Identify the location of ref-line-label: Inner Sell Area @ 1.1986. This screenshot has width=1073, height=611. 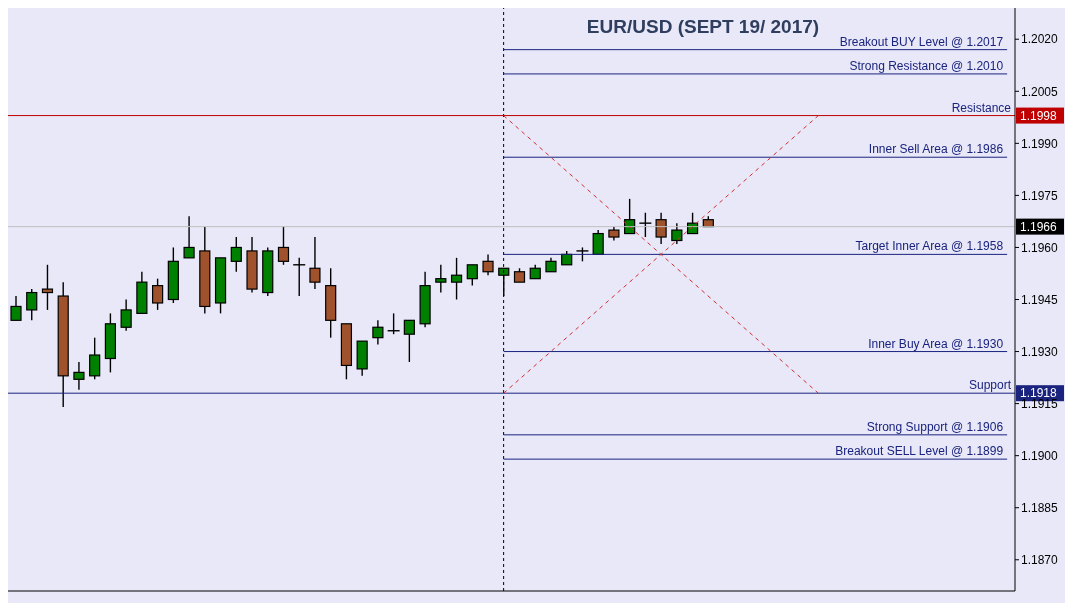
(936, 149).